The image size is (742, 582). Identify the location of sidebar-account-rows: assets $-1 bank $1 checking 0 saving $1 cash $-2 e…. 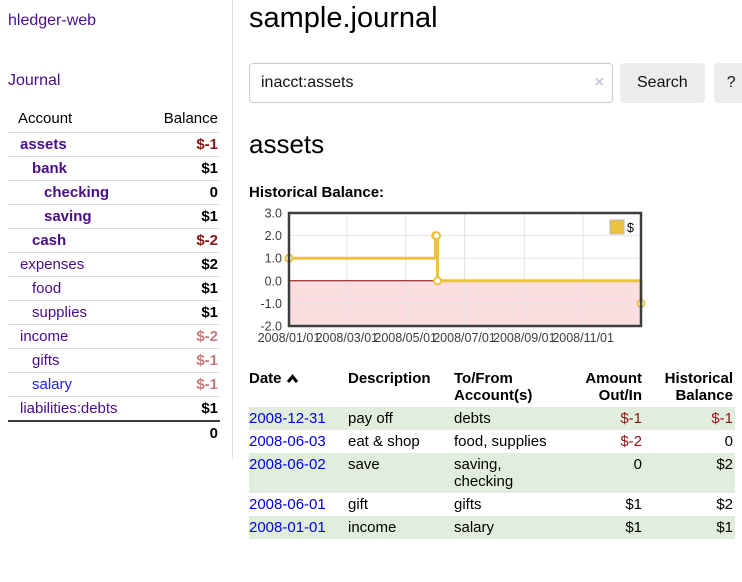
(114, 276).